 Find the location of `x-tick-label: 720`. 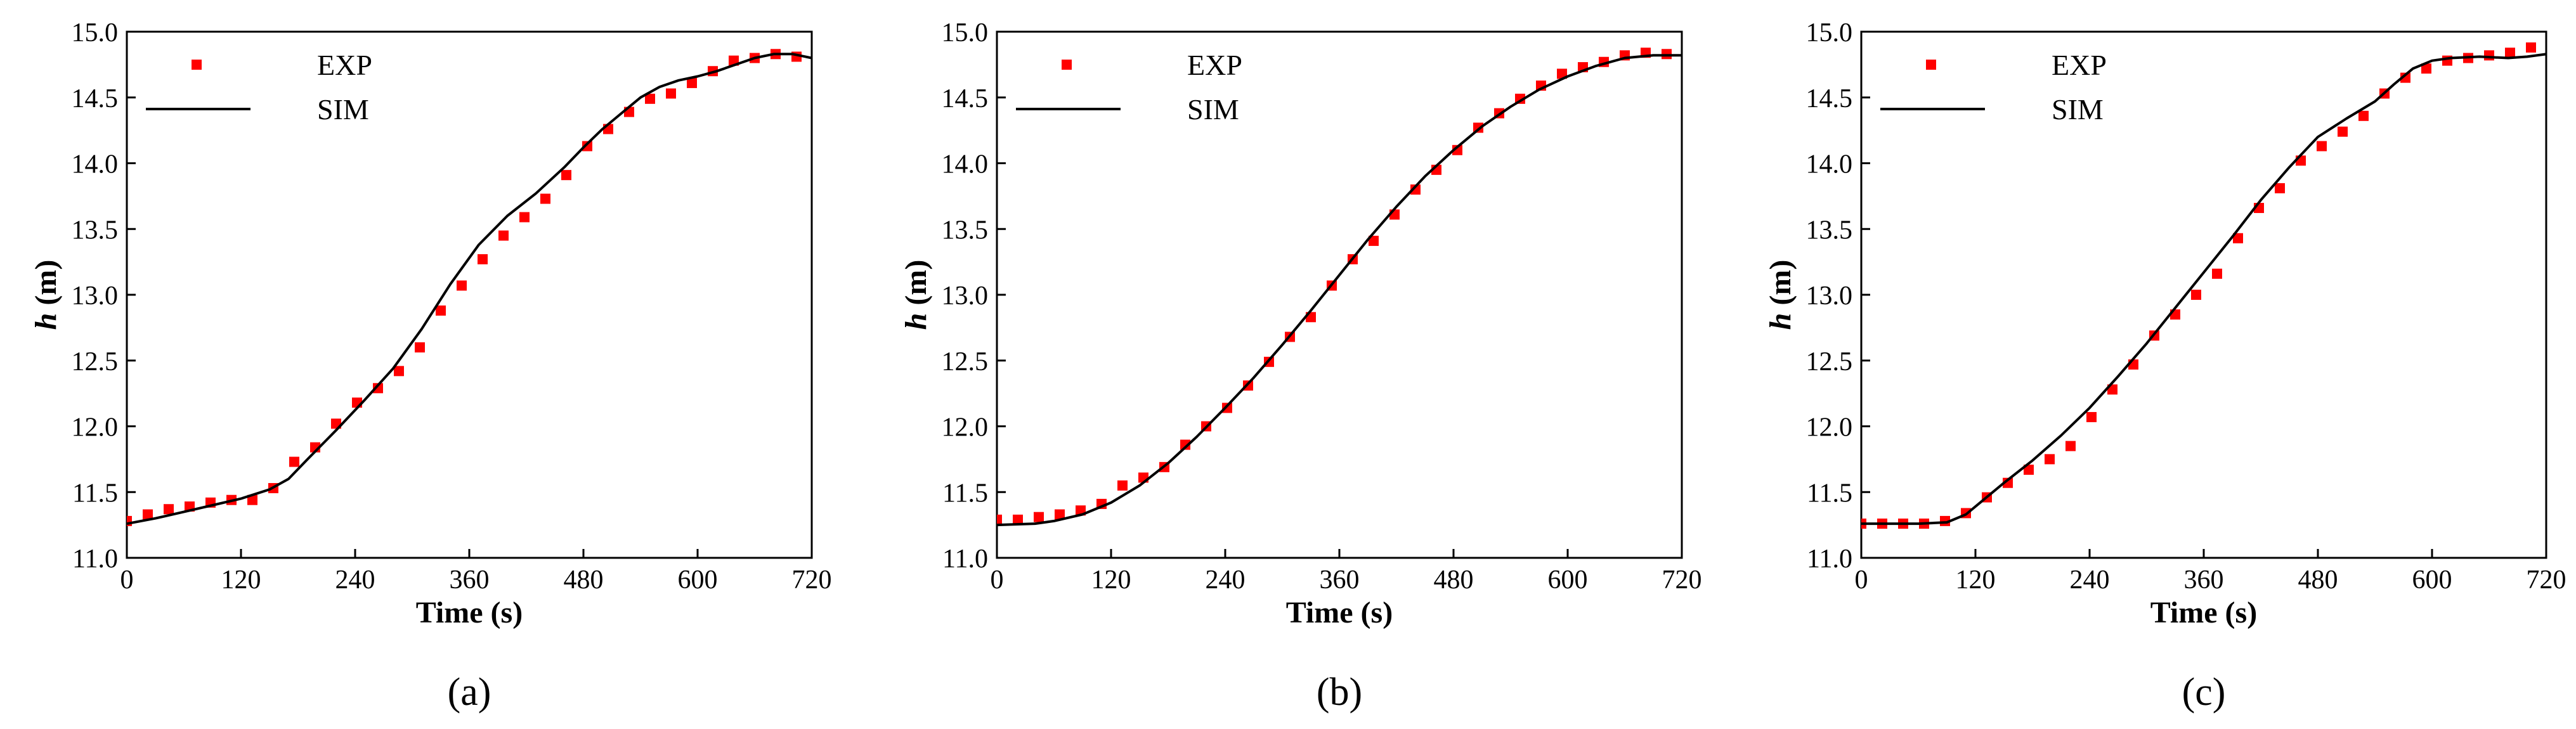

x-tick-label: 720 is located at coordinates (1682, 580).